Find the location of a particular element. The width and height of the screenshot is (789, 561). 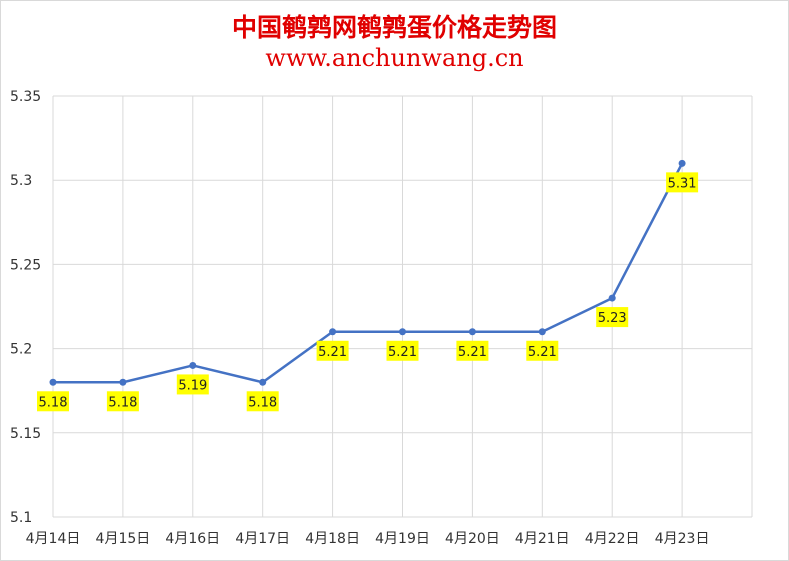

y-tick-label: 5.35 is located at coordinates (25, 97).